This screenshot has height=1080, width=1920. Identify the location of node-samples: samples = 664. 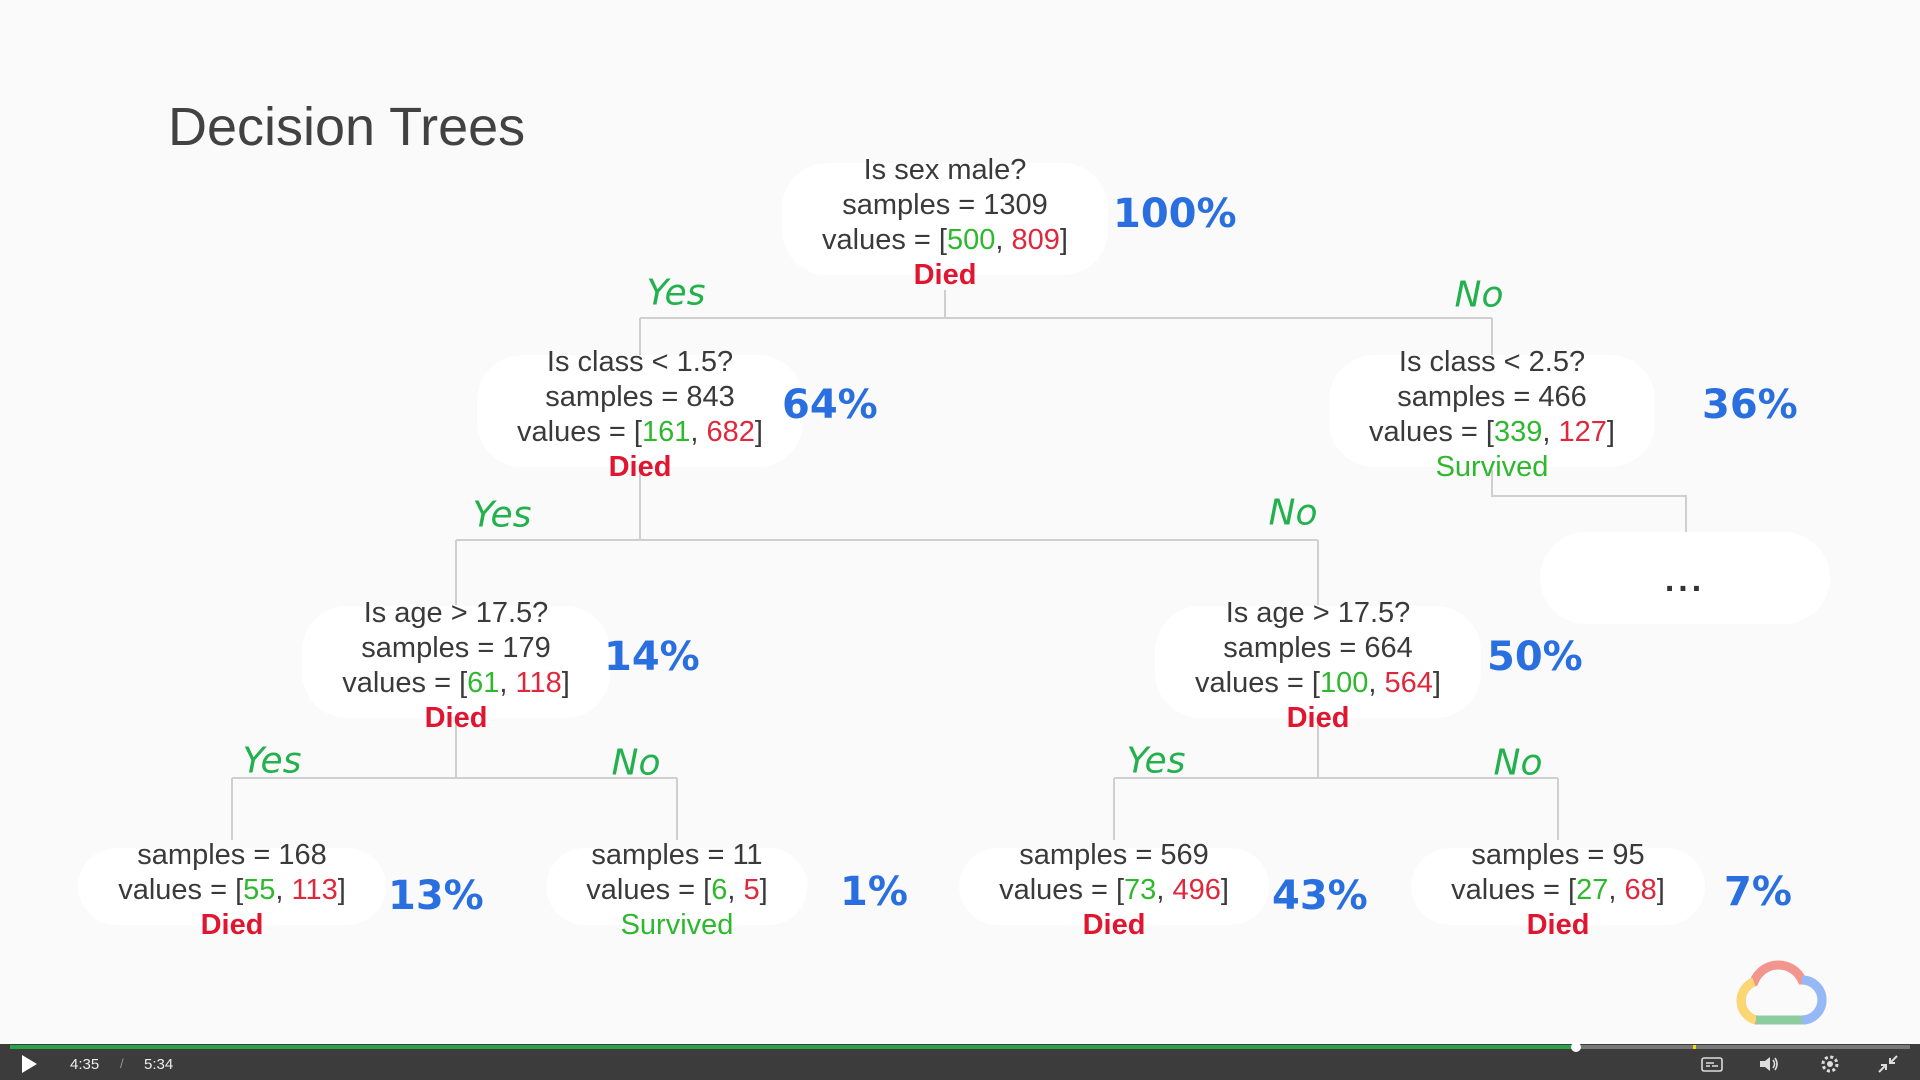
(1318, 648).